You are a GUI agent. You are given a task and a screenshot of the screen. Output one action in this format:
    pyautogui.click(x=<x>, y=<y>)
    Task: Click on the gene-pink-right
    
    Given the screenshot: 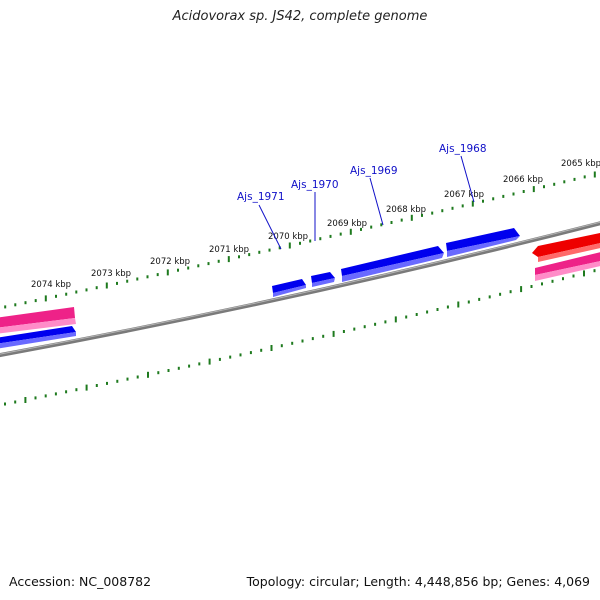 What is the action you would take?
    pyautogui.click(x=567, y=266)
    